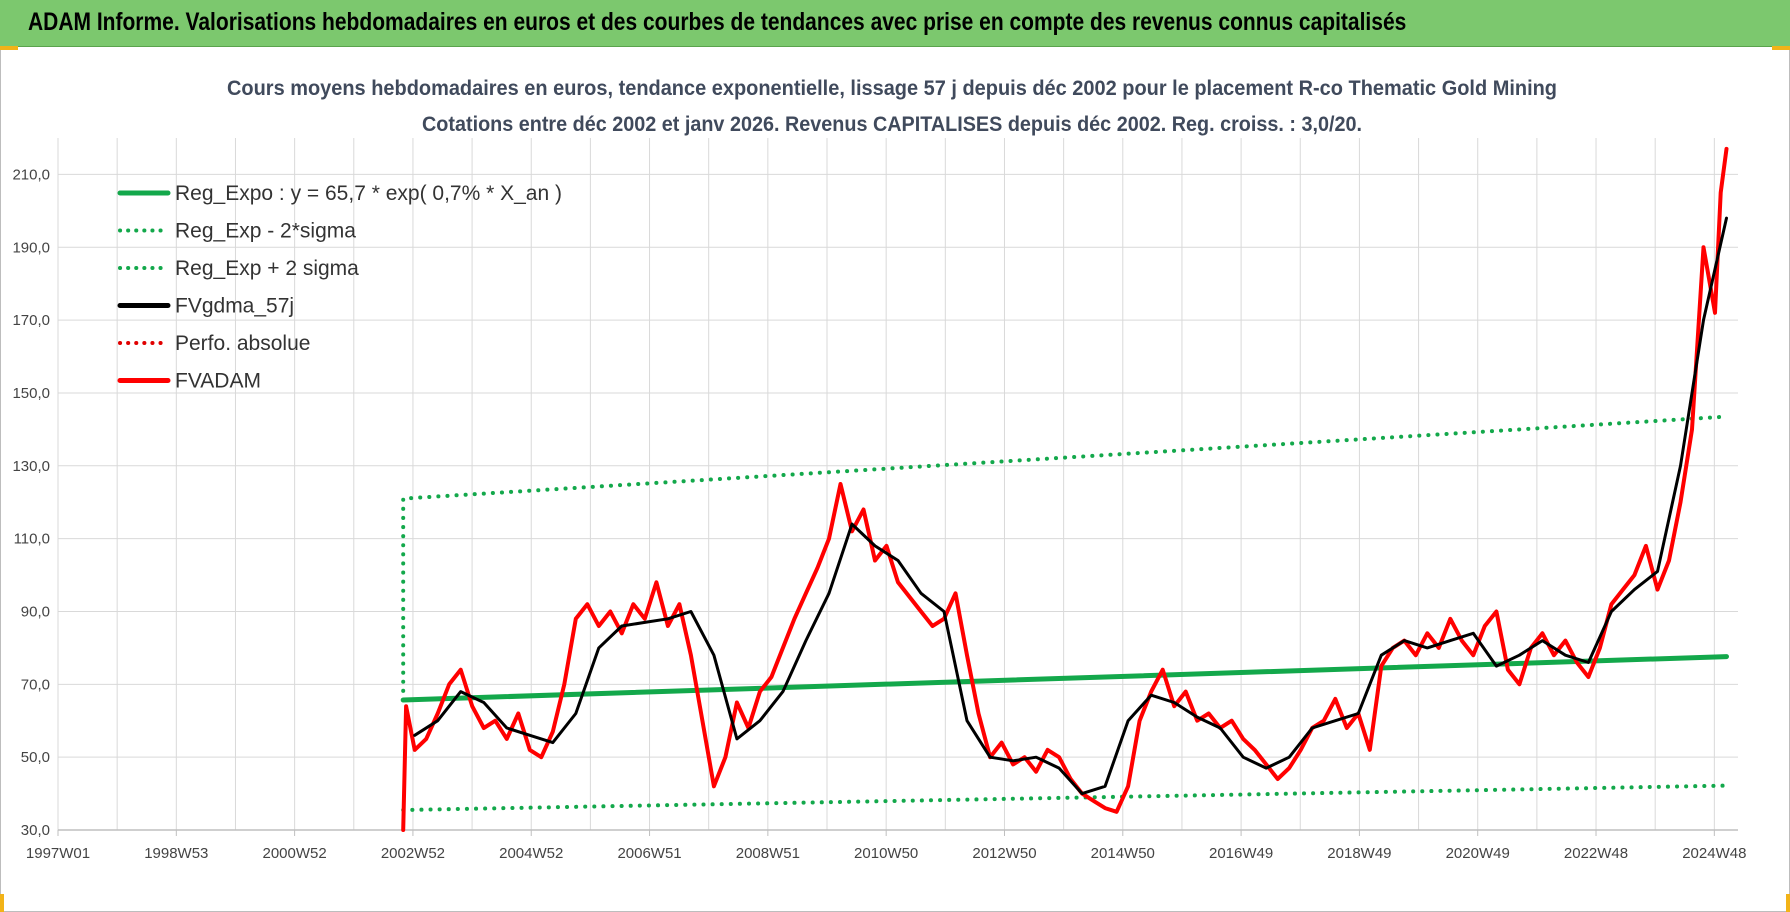 This screenshot has width=1790, height=912. What do you see at coordinates (31, 174) in the screenshot?
I see `y-tick-label: 210,0` at bounding box center [31, 174].